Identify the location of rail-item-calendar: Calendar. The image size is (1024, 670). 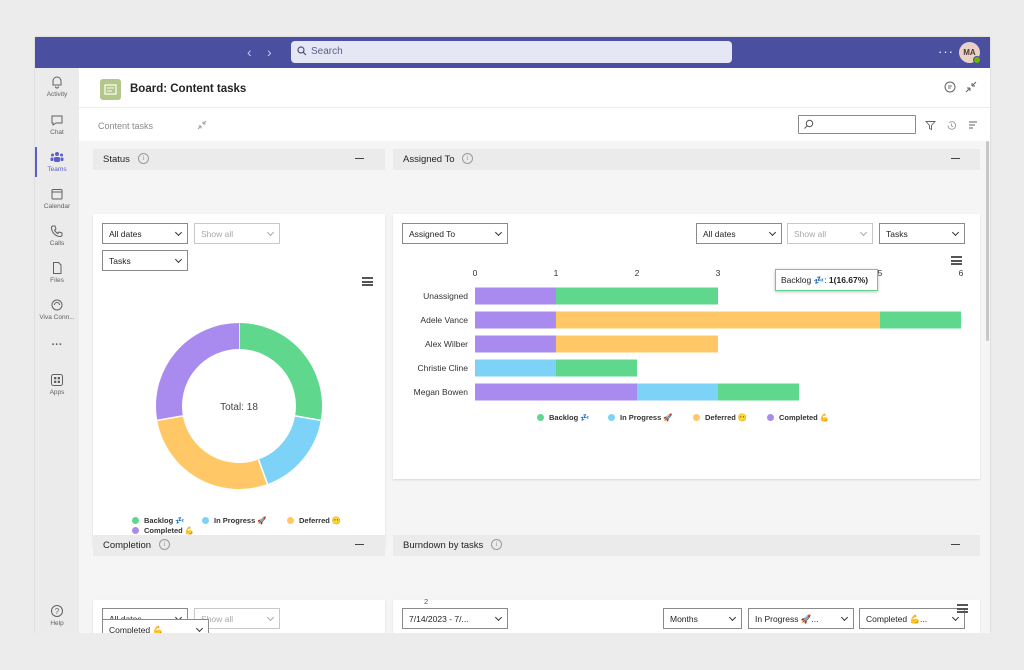
(57, 198).